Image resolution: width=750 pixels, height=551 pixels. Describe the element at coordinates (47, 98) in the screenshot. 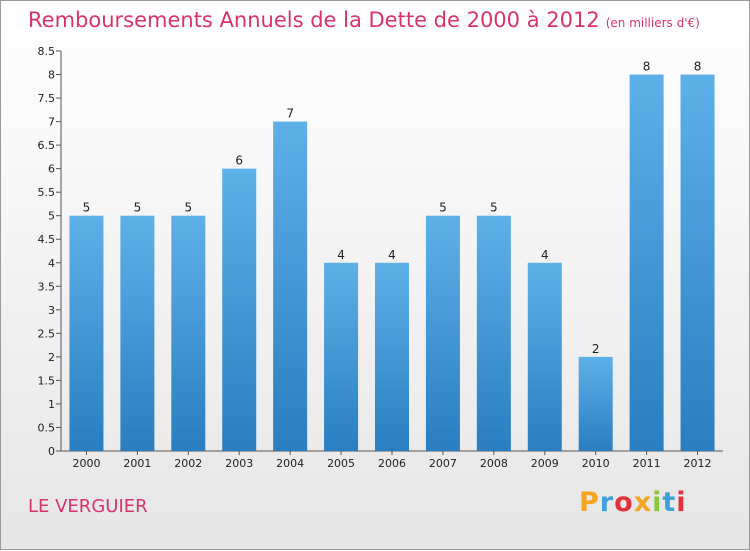

I see `y-tick-label: 7.5` at that location.